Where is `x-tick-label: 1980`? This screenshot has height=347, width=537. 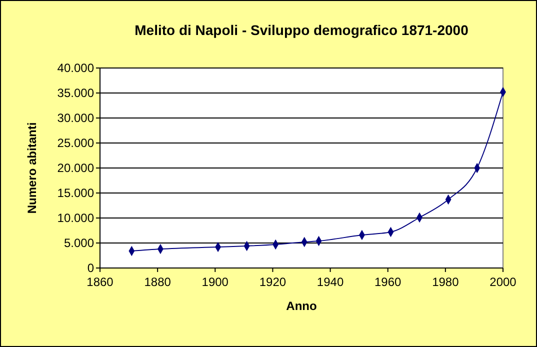 x-tick-label: 1980 is located at coordinates (446, 282).